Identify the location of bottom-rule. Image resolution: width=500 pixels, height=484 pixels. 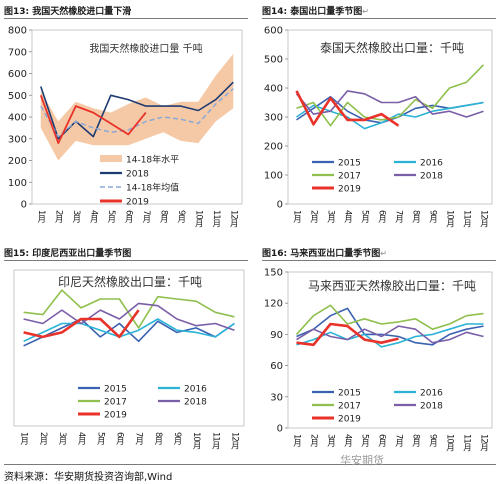
(250, 464).